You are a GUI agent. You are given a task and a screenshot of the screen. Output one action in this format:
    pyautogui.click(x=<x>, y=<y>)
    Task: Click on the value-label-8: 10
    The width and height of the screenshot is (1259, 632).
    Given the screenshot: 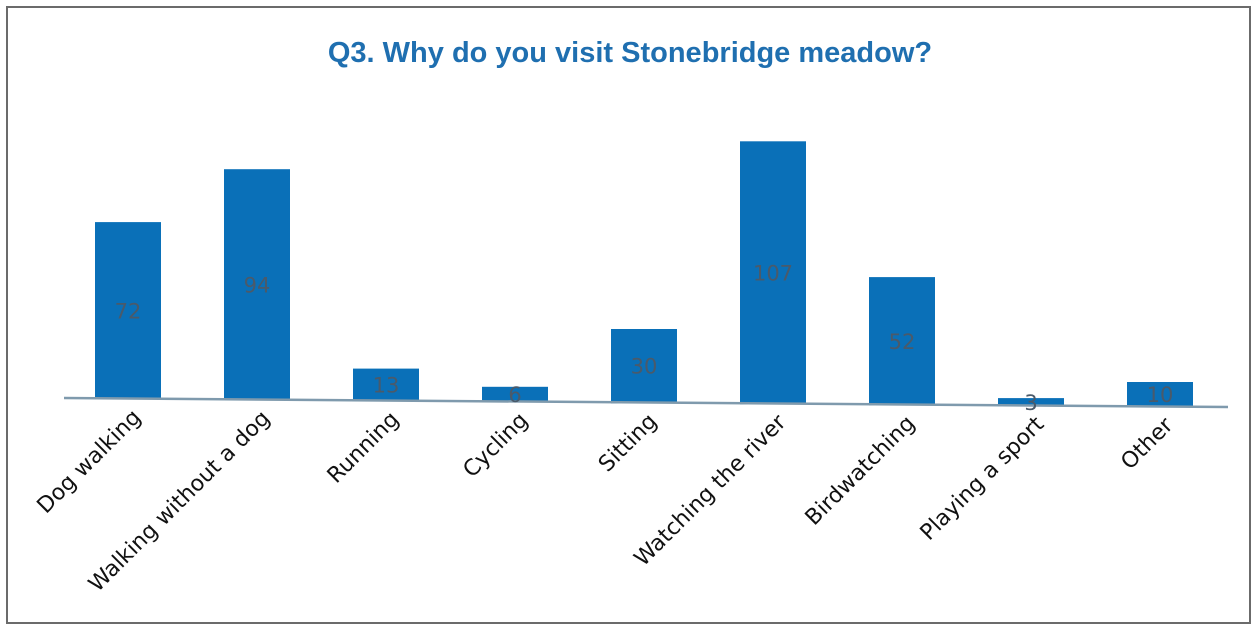 What is the action you would take?
    pyautogui.click(x=1160, y=395)
    